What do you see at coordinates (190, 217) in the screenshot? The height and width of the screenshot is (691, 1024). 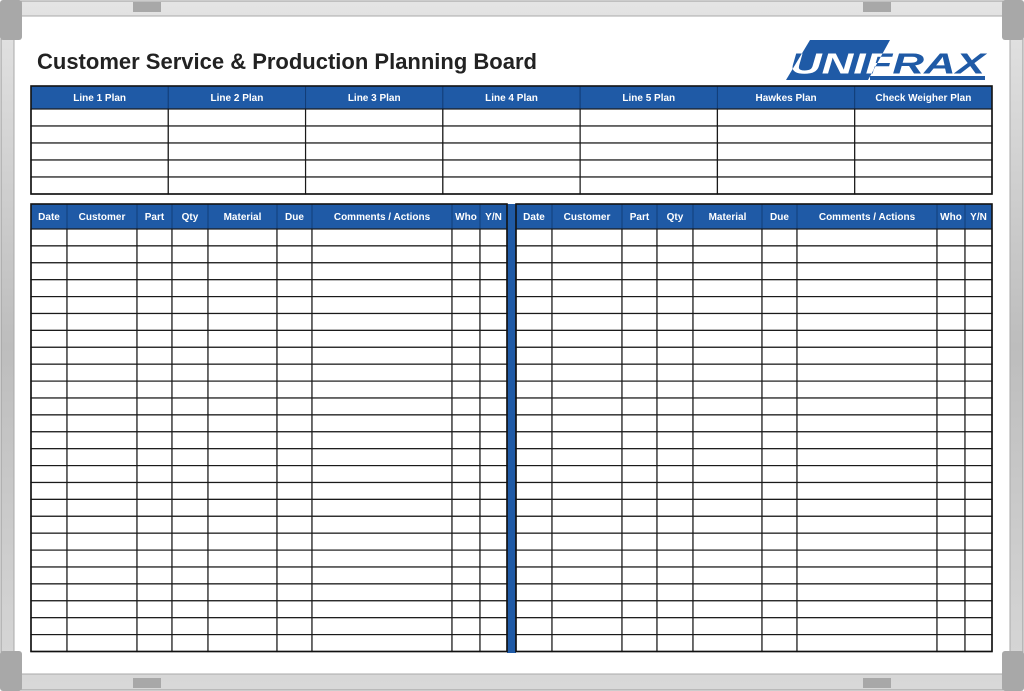 I see `column-header: Qty` at bounding box center [190, 217].